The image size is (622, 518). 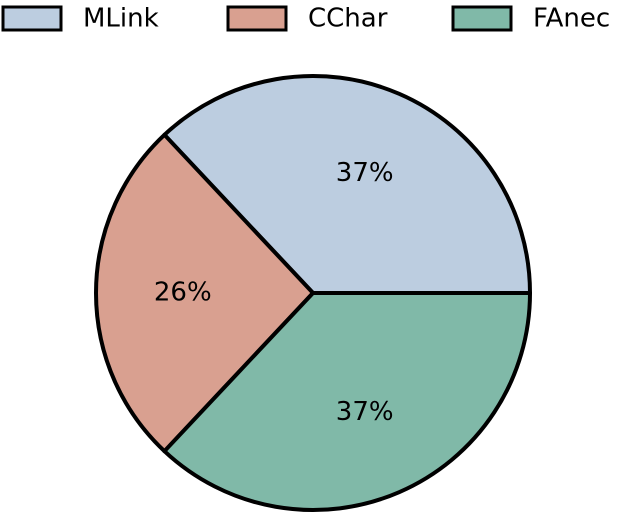 I want to click on legend-label: MLink, so click(x=121, y=19).